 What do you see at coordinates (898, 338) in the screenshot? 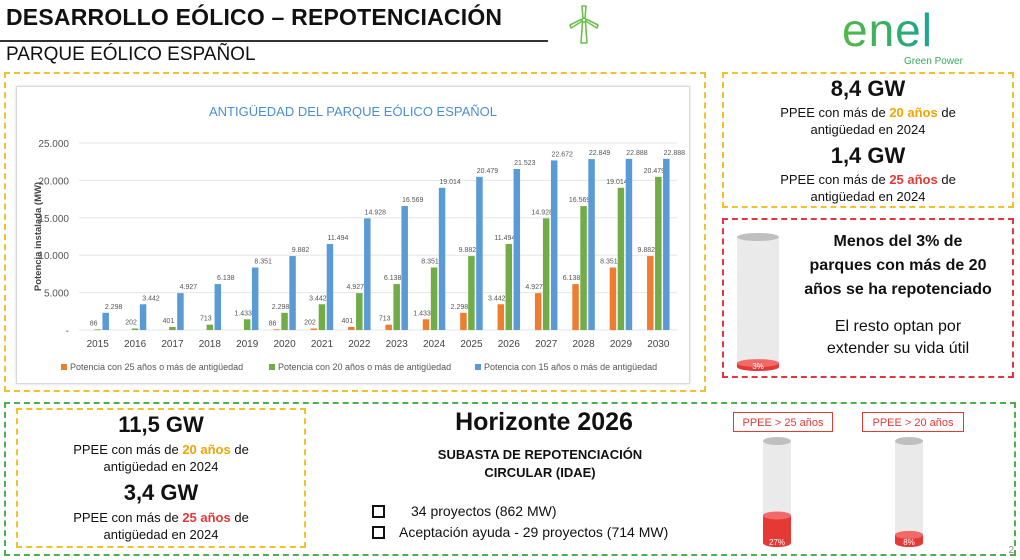
I see `repowering-sub: El resto optan por extender su vida útil` at bounding box center [898, 338].